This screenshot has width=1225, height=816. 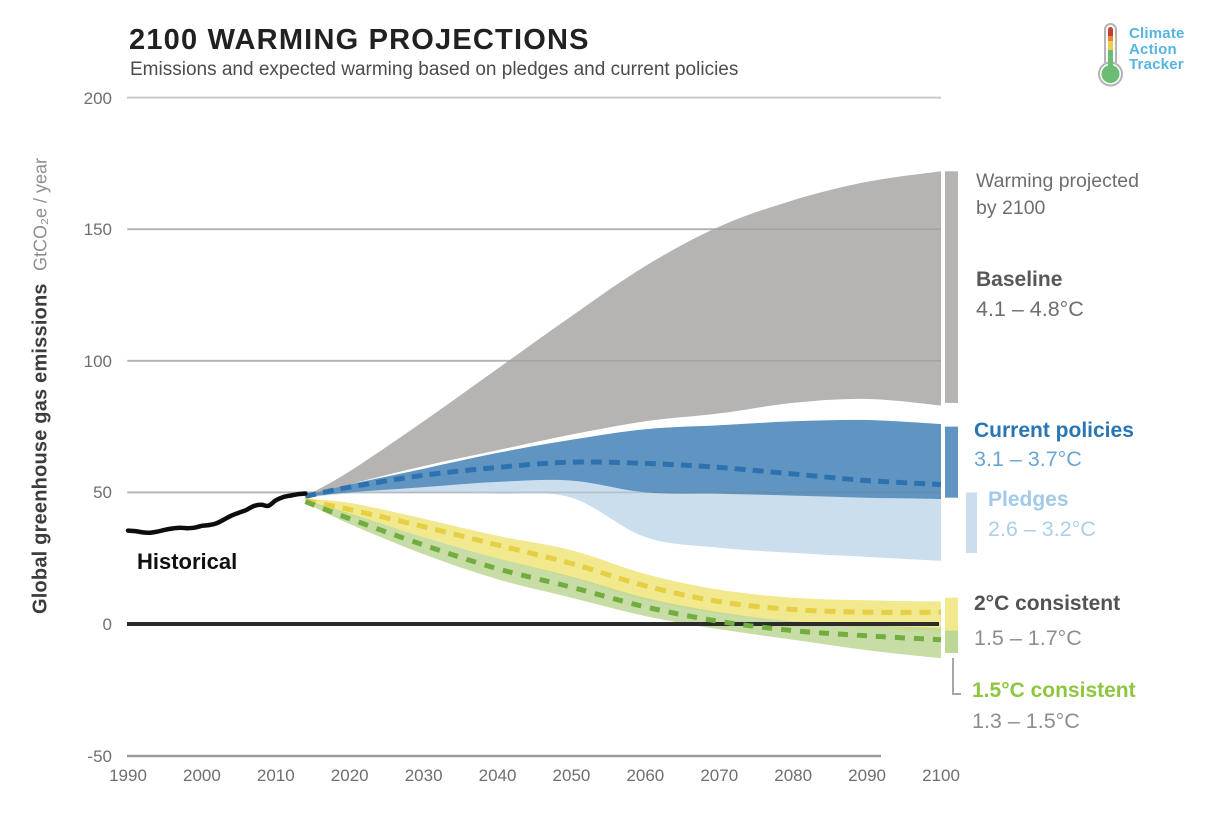 I want to click on legend-connector-one-five, so click(x=956, y=676).